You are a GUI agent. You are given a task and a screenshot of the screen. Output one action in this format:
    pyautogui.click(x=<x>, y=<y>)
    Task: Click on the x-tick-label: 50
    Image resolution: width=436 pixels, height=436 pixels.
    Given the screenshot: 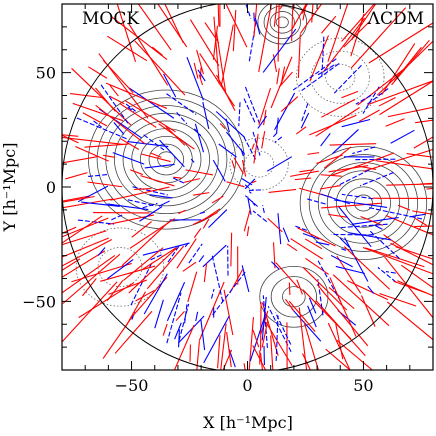 What is the action you would take?
    pyautogui.click(x=363, y=385)
    